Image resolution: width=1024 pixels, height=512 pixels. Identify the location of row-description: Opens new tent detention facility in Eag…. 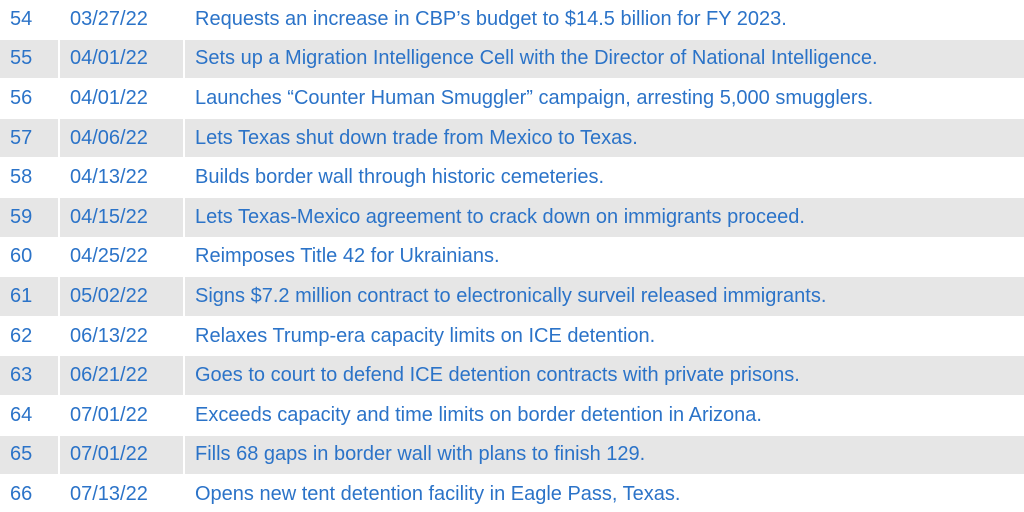
(438, 493).